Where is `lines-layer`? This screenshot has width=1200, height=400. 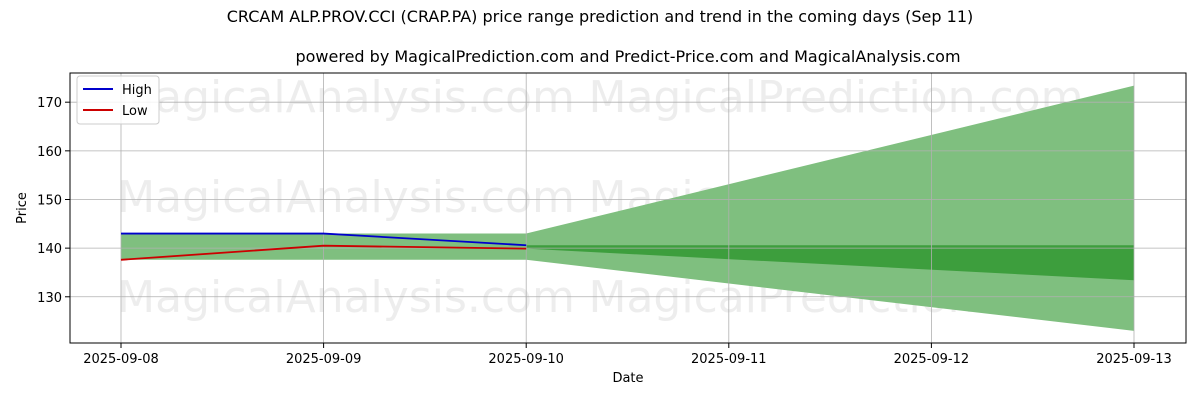 lines-layer is located at coordinates (323, 246).